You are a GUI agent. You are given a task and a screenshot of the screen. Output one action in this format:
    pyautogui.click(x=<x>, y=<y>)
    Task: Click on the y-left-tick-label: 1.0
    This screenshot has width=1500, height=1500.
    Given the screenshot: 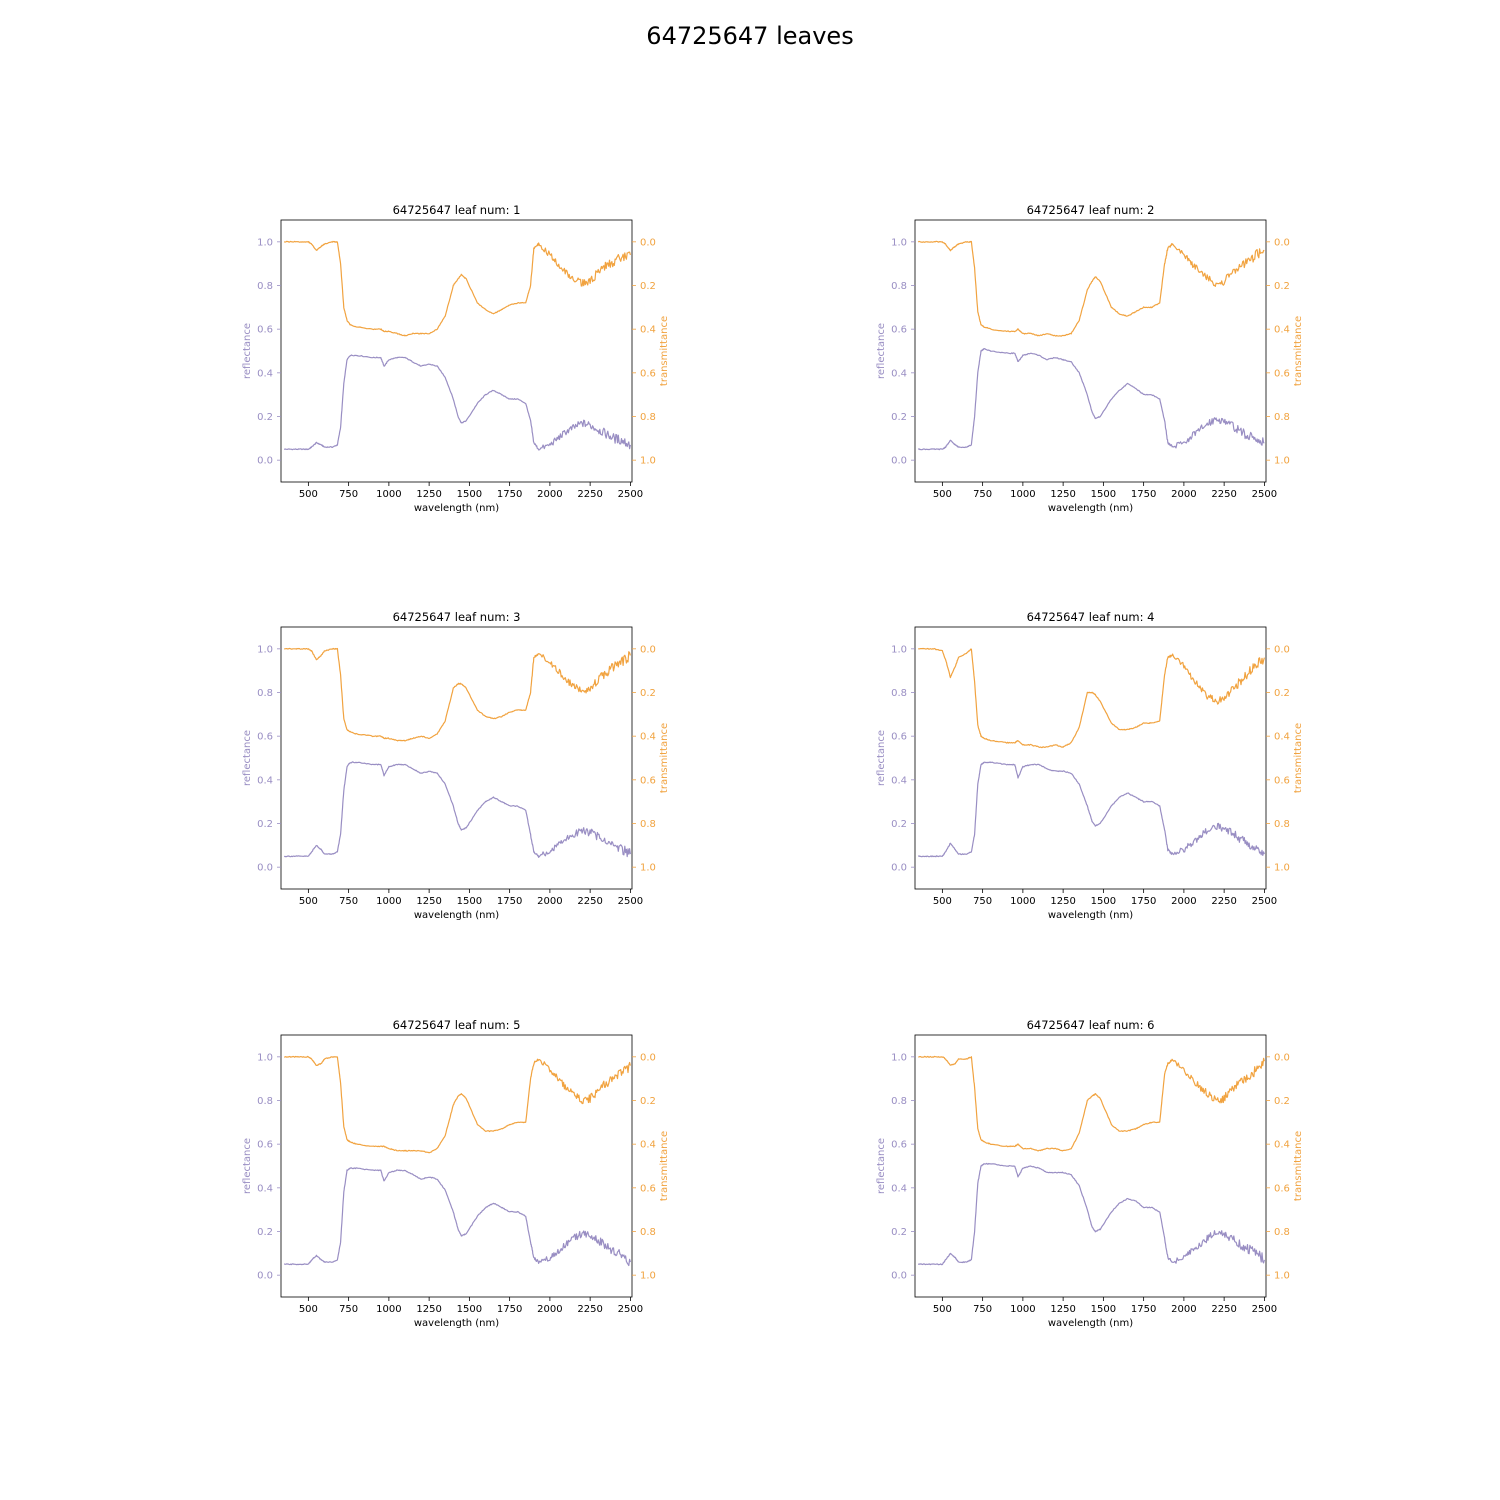 What is the action you would take?
    pyautogui.click(x=899, y=242)
    